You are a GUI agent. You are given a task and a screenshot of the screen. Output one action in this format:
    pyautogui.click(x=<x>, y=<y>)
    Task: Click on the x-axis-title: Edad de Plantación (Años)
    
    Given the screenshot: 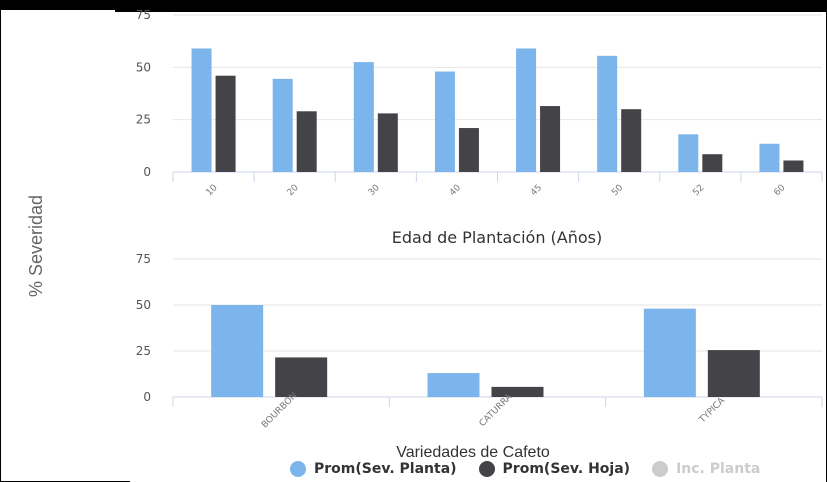 What is the action you would take?
    pyautogui.click(x=497, y=237)
    